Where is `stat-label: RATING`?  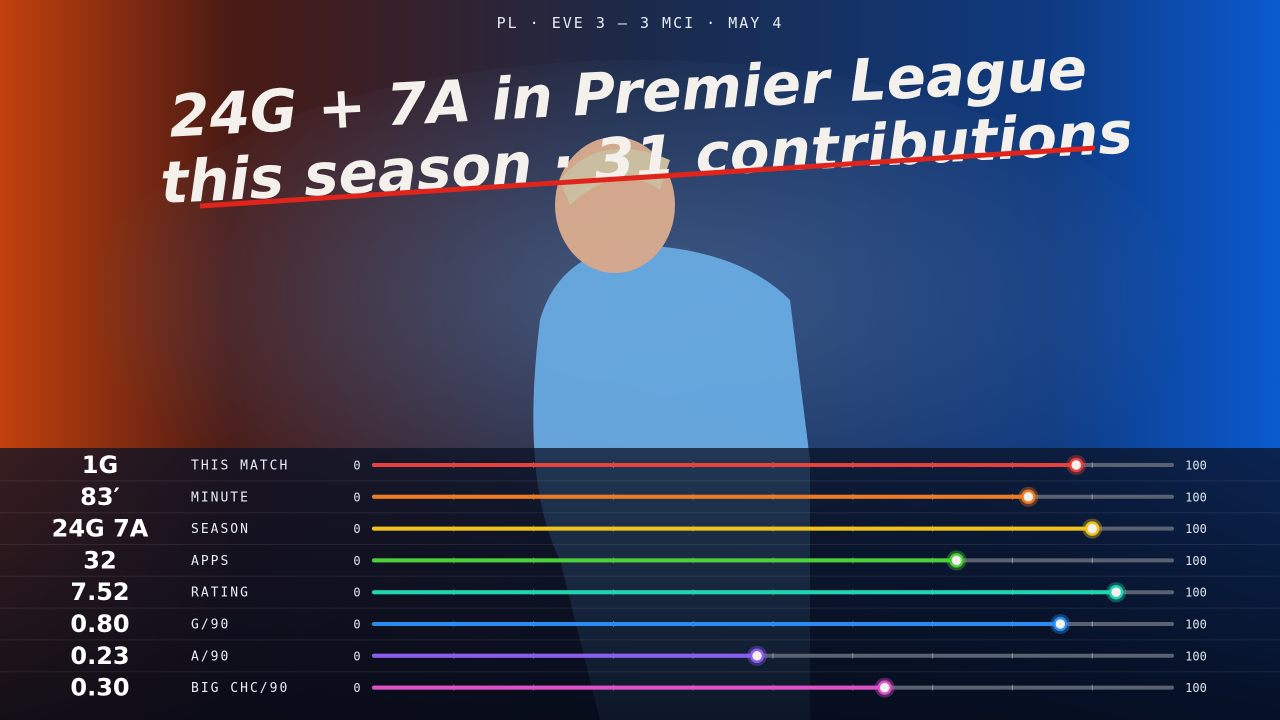 stat-label: RATING is located at coordinates (220, 593).